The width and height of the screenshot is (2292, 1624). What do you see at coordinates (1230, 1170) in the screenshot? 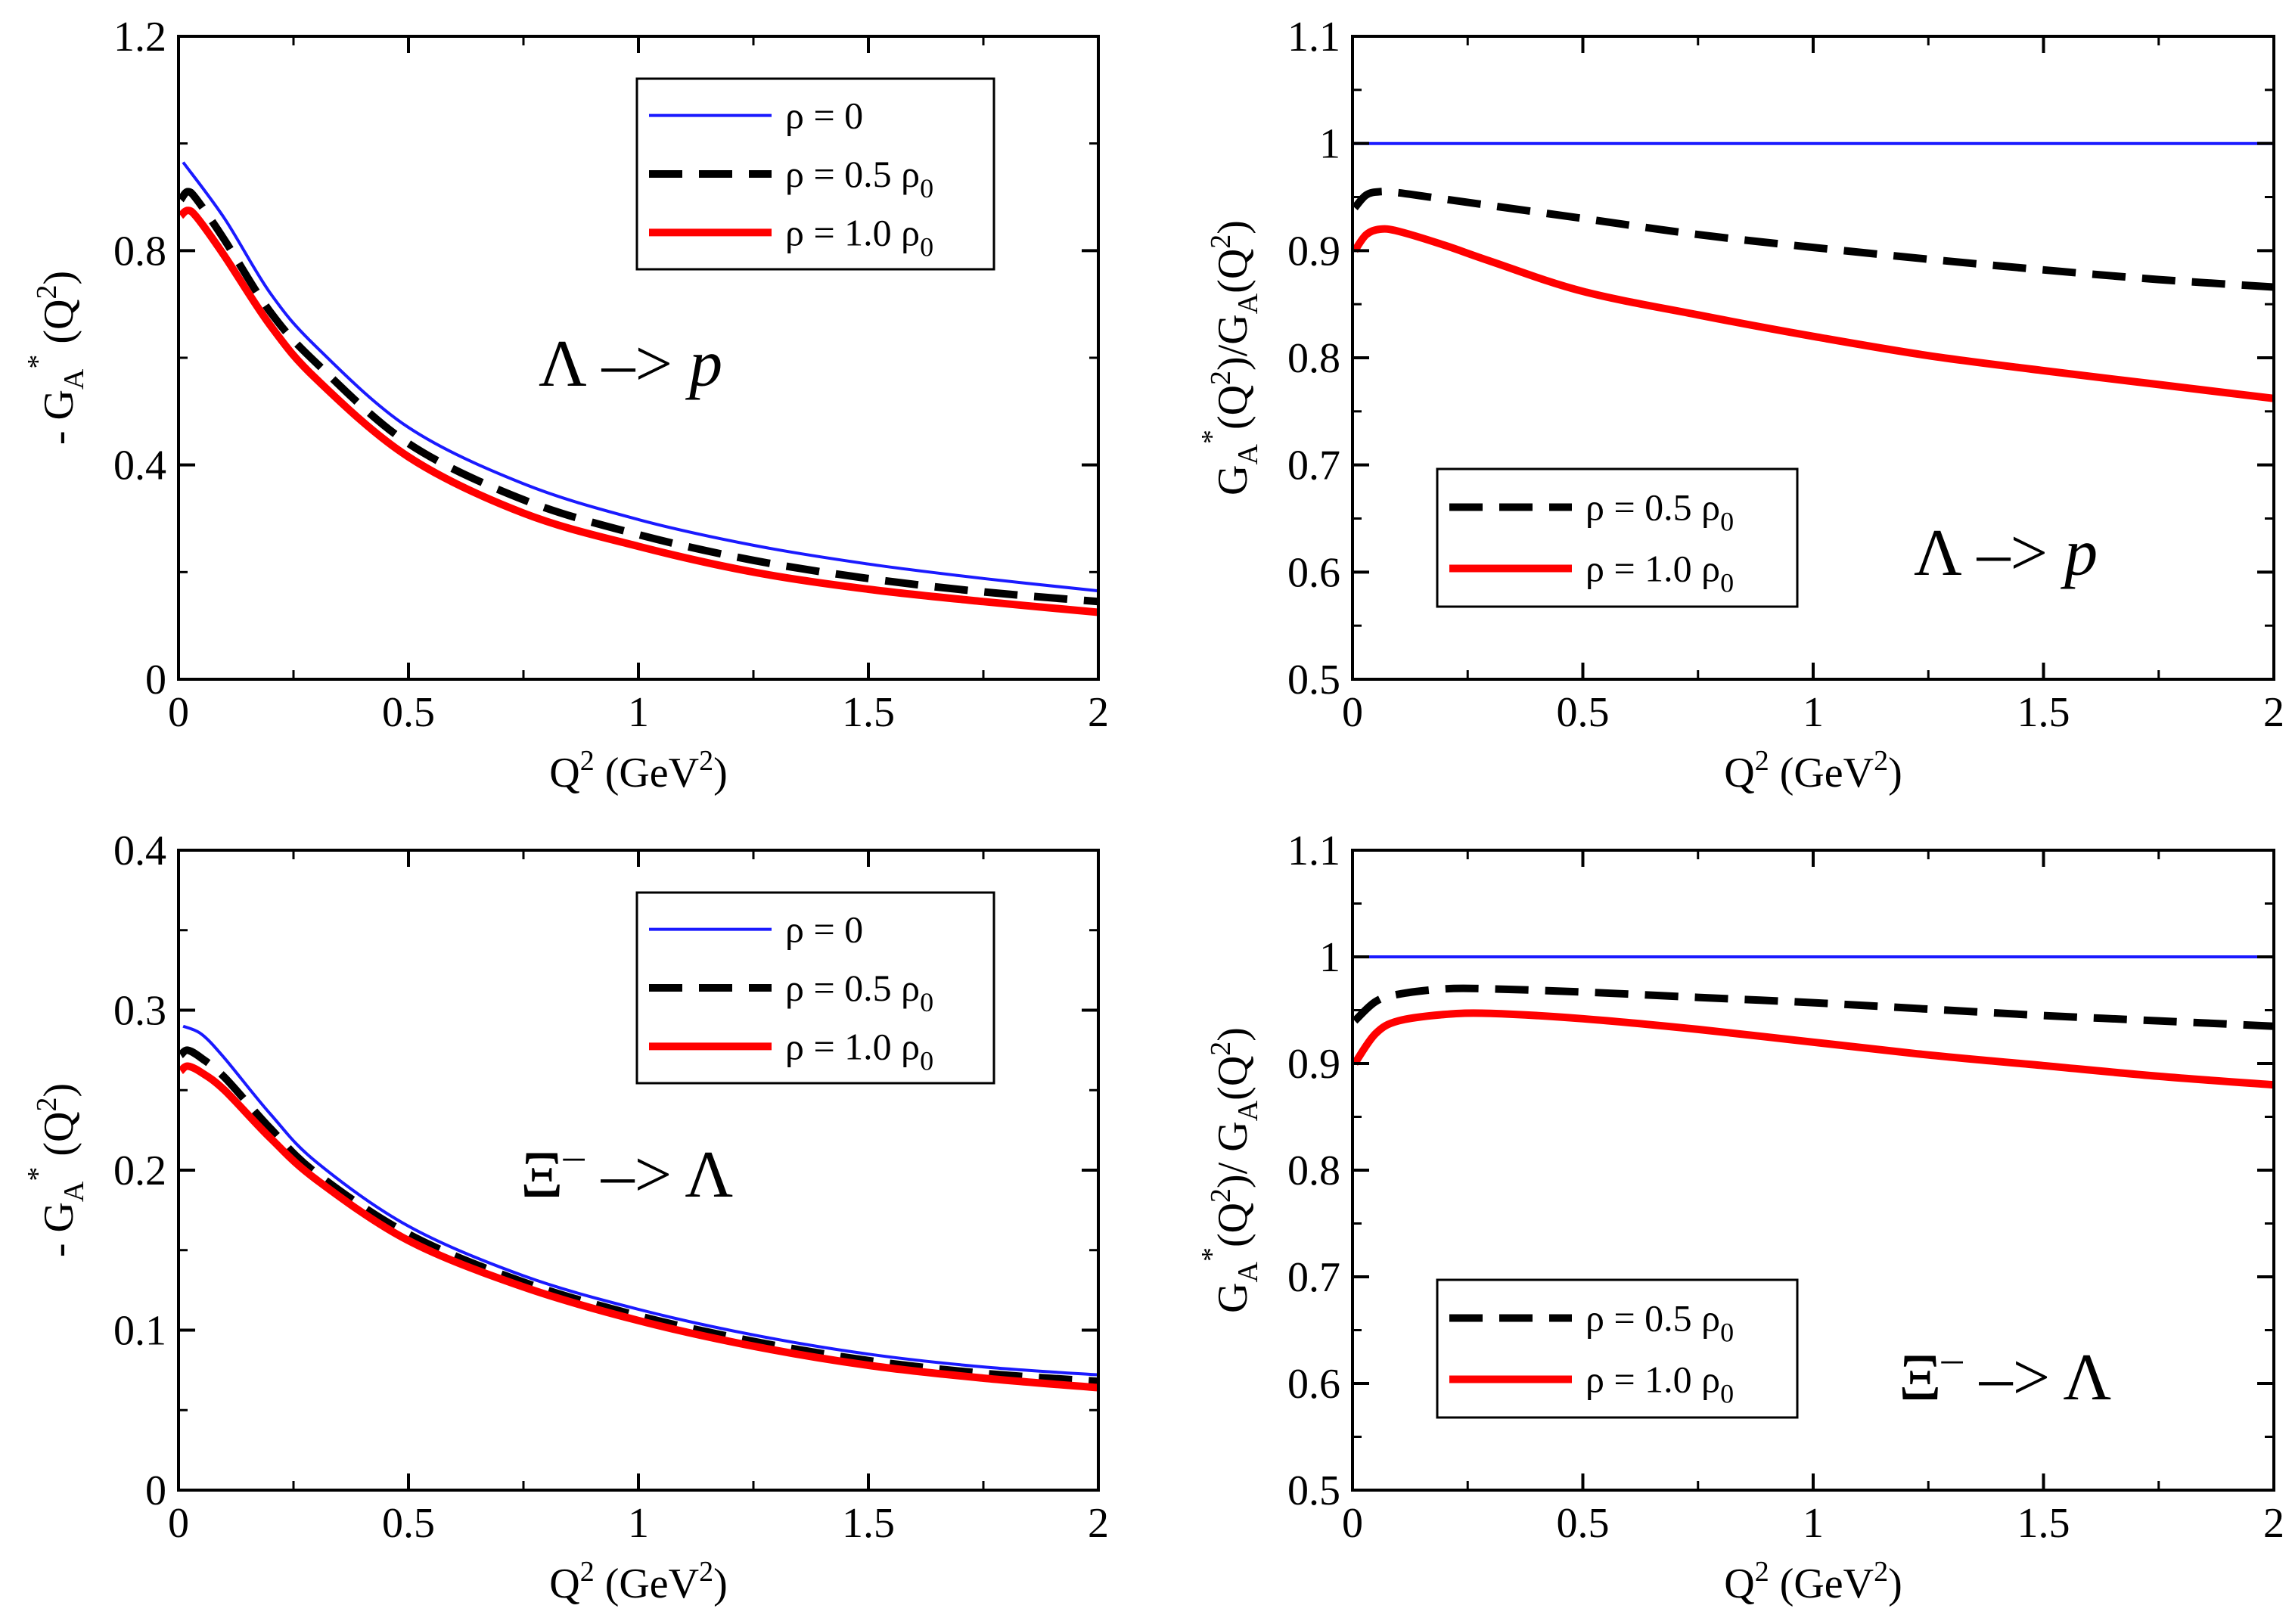
I see `y-axis-label: GA*(Q2)/ GA(Q2)` at bounding box center [1230, 1170].